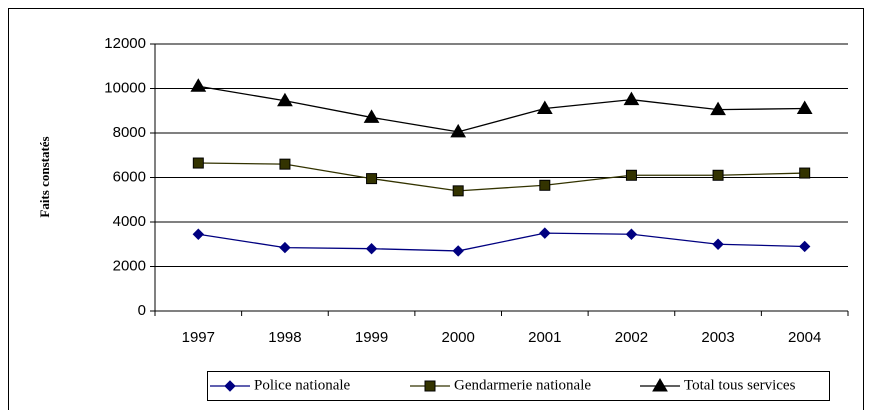 The image size is (872, 410). Describe the element at coordinates (198, 337) in the screenshot. I see `x-tick-label: 1997` at that location.